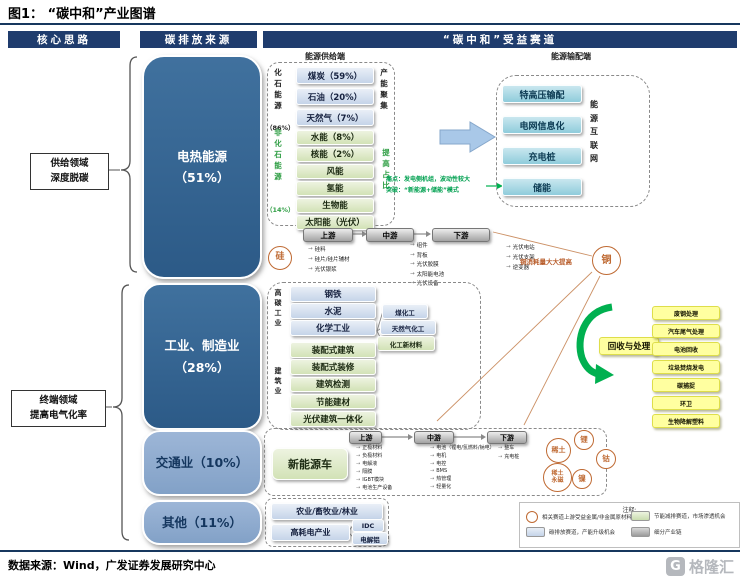 The width and height of the screenshot is (740, 581). What do you see at coordinates (606, 459) in the screenshot?
I see `mineral-cobalt: 钴` at bounding box center [606, 459].